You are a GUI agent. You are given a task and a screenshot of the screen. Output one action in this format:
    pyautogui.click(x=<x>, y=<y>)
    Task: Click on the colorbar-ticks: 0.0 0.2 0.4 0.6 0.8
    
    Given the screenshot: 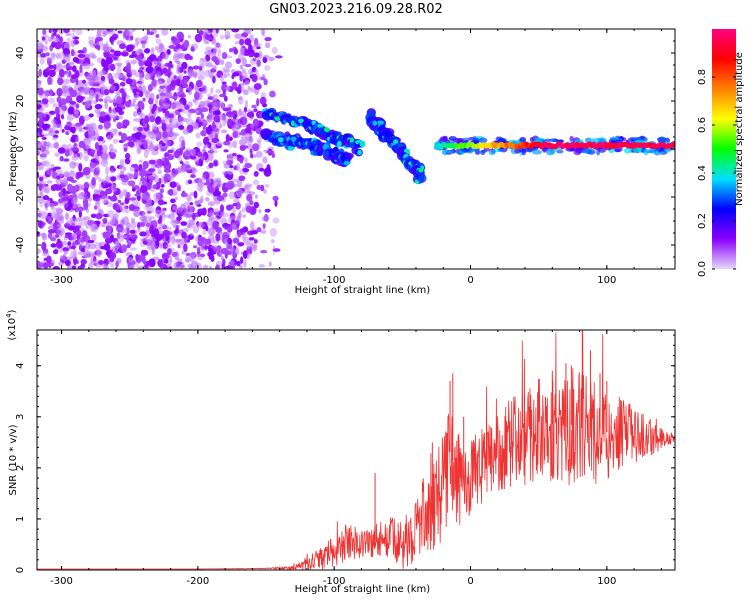 What is the action you would take?
    pyautogui.click(x=716, y=173)
    